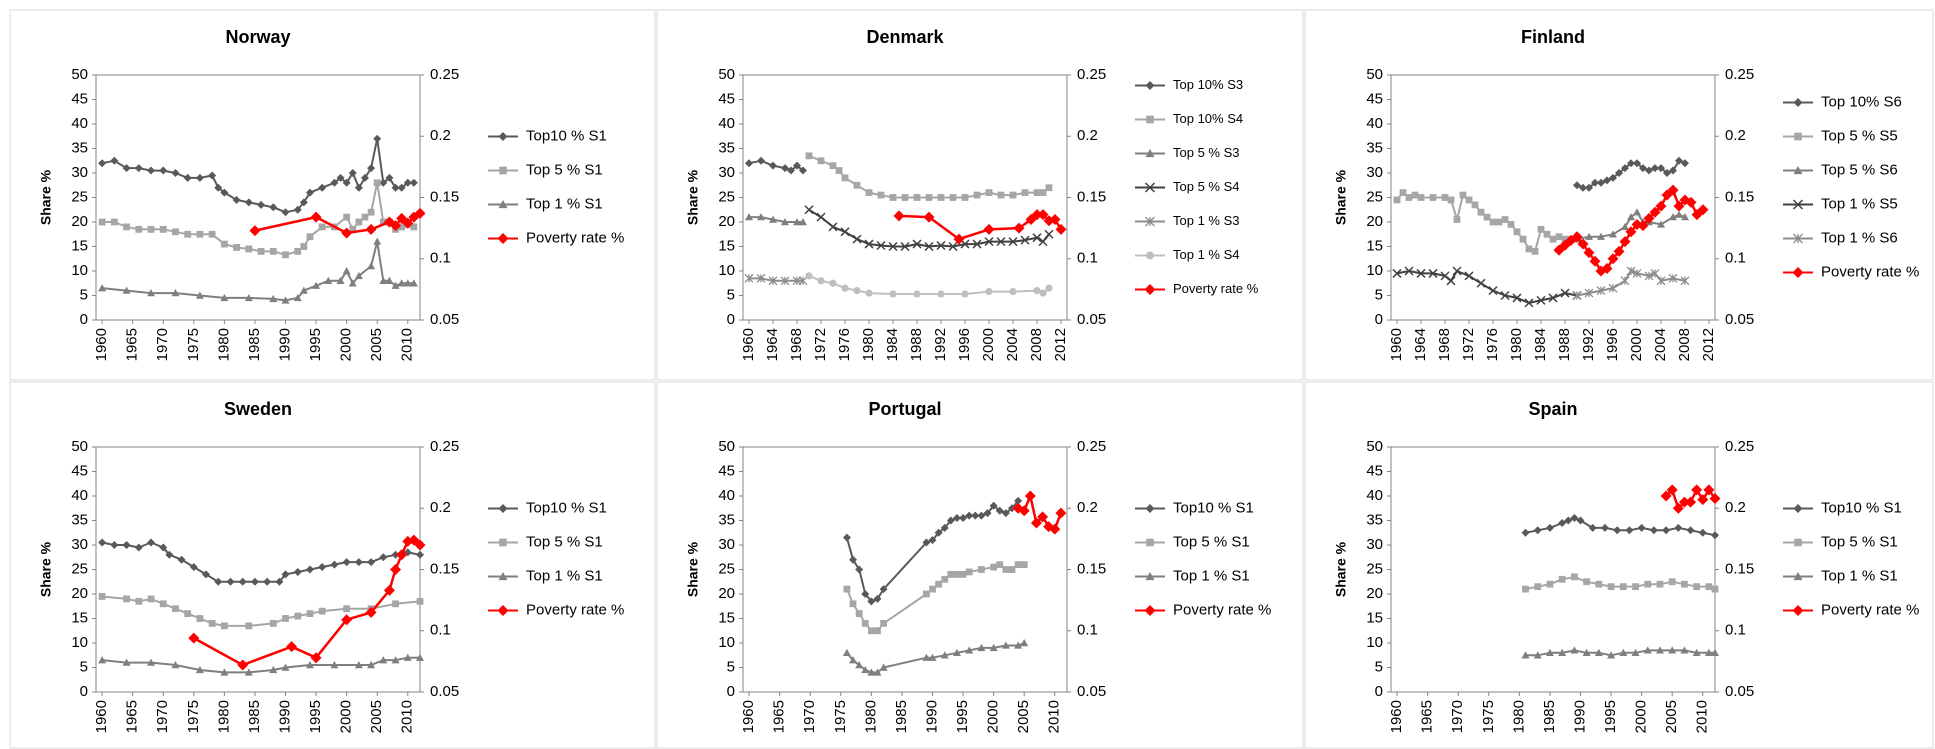  What do you see at coordinates (1087, 258) in the screenshot?
I see `y2-tick-label: 0.1` at bounding box center [1087, 258].